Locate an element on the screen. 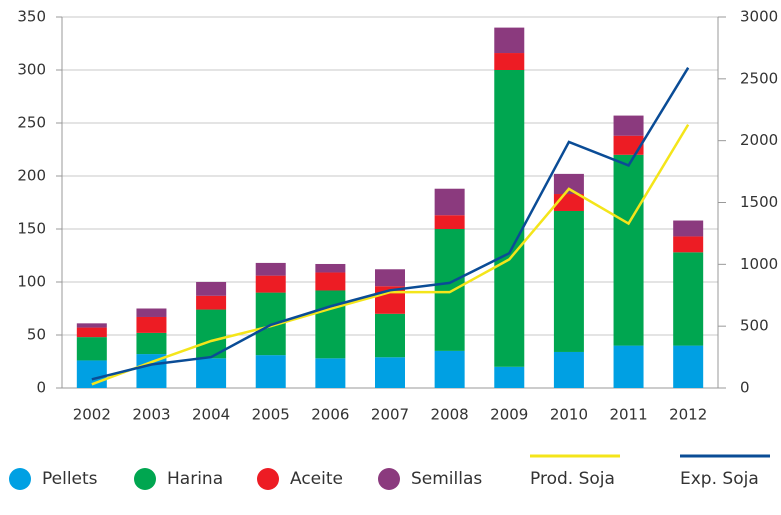 The height and width of the screenshot is (515, 781). y2-tick-label: 1000 is located at coordinates (759, 264).